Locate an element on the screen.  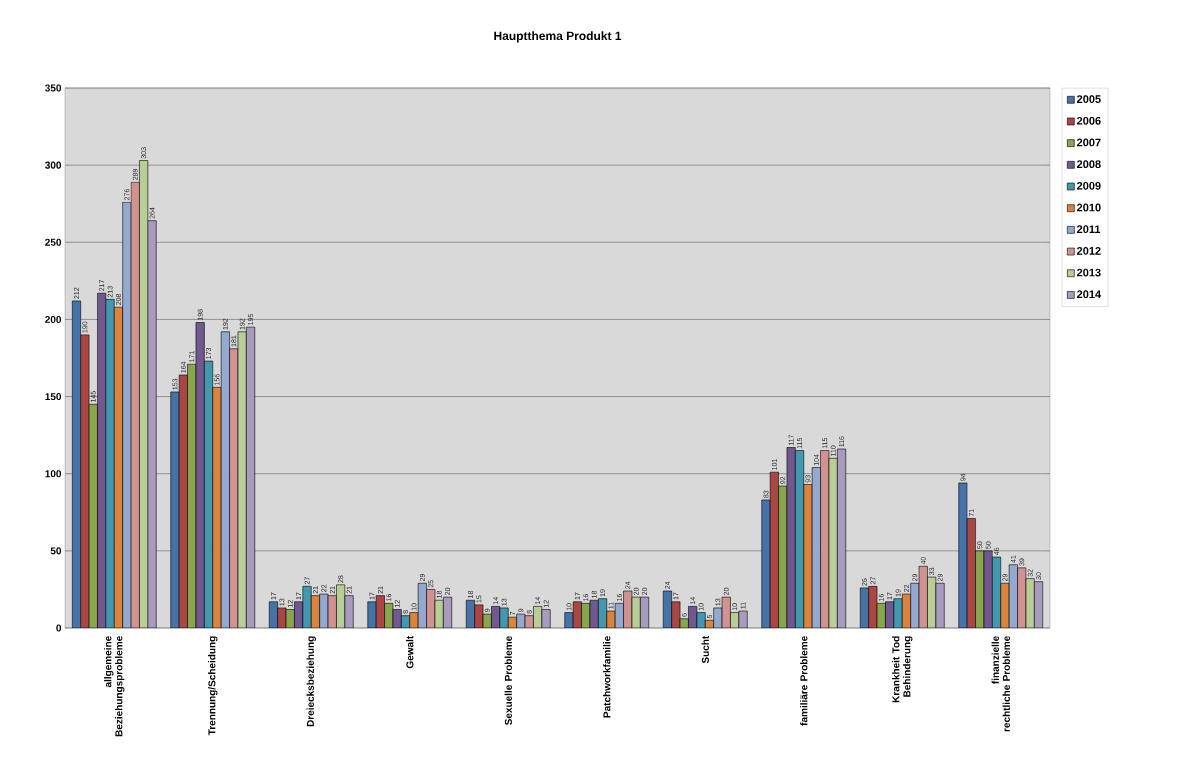
y-tick-label: 350 is located at coordinates (53, 88).